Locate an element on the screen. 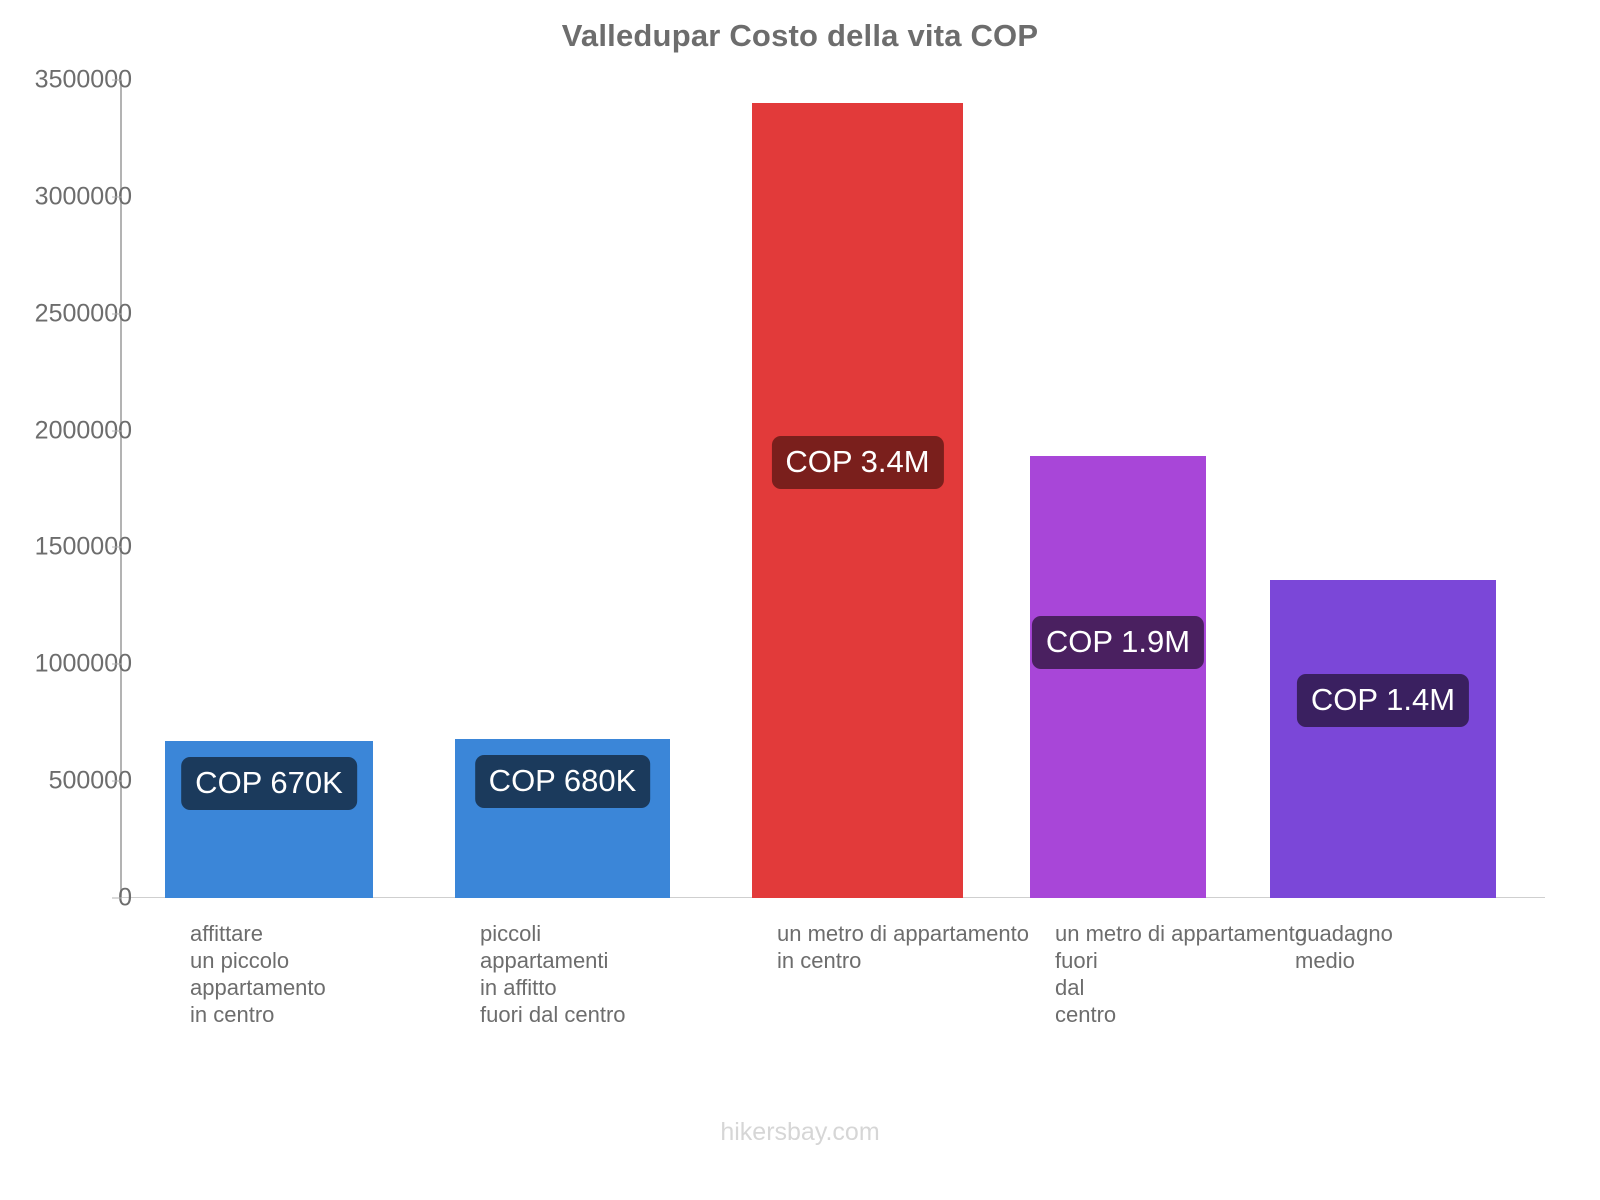 The image size is (1600, 1200). bar-2: COP 680K is located at coordinates (562, 818).